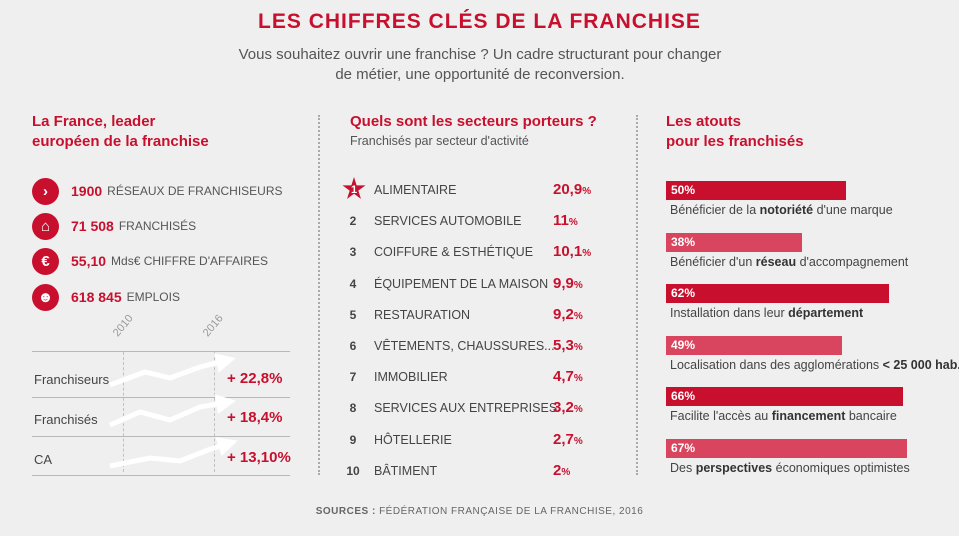 The image size is (959, 536). I want to click on sector-rank: 2, so click(353, 221).